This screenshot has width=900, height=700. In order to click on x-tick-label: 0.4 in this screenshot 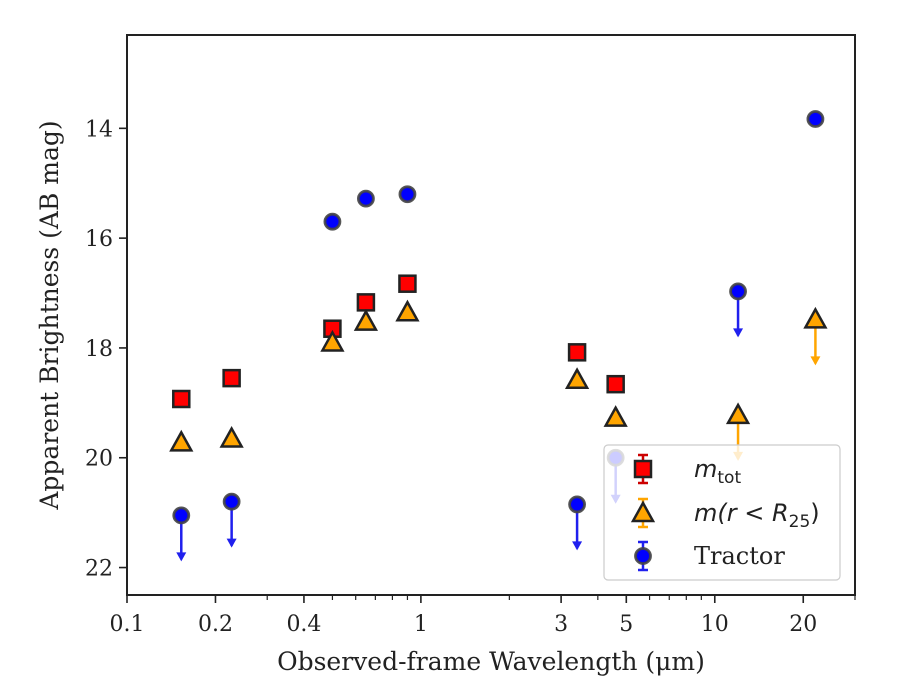, I will do `click(303, 624)`.